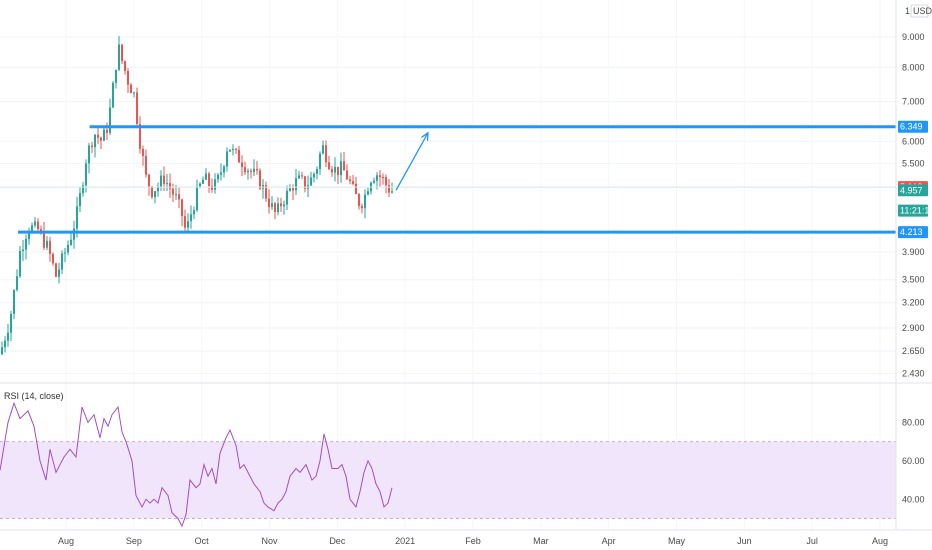  Describe the element at coordinates (202, 541) in the screenshot. I see `time-tick-label: Oct` at that location.